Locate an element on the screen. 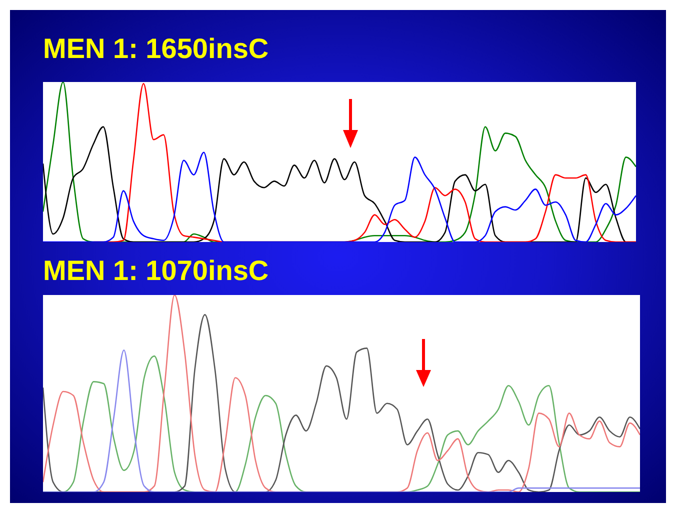 The height and width of the screenshot is (513, 676). chart-title: MEN 1: 1650insC is located at coordinates (156, 48).